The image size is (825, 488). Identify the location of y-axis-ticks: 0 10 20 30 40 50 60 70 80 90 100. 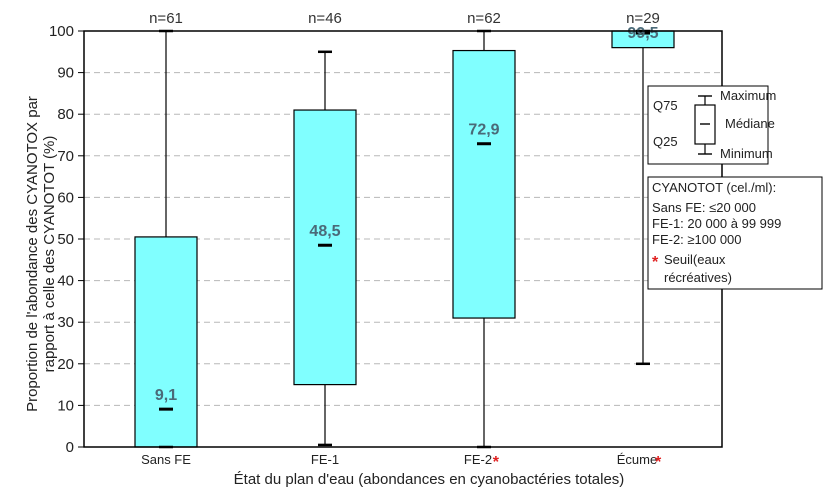
(66, 239).